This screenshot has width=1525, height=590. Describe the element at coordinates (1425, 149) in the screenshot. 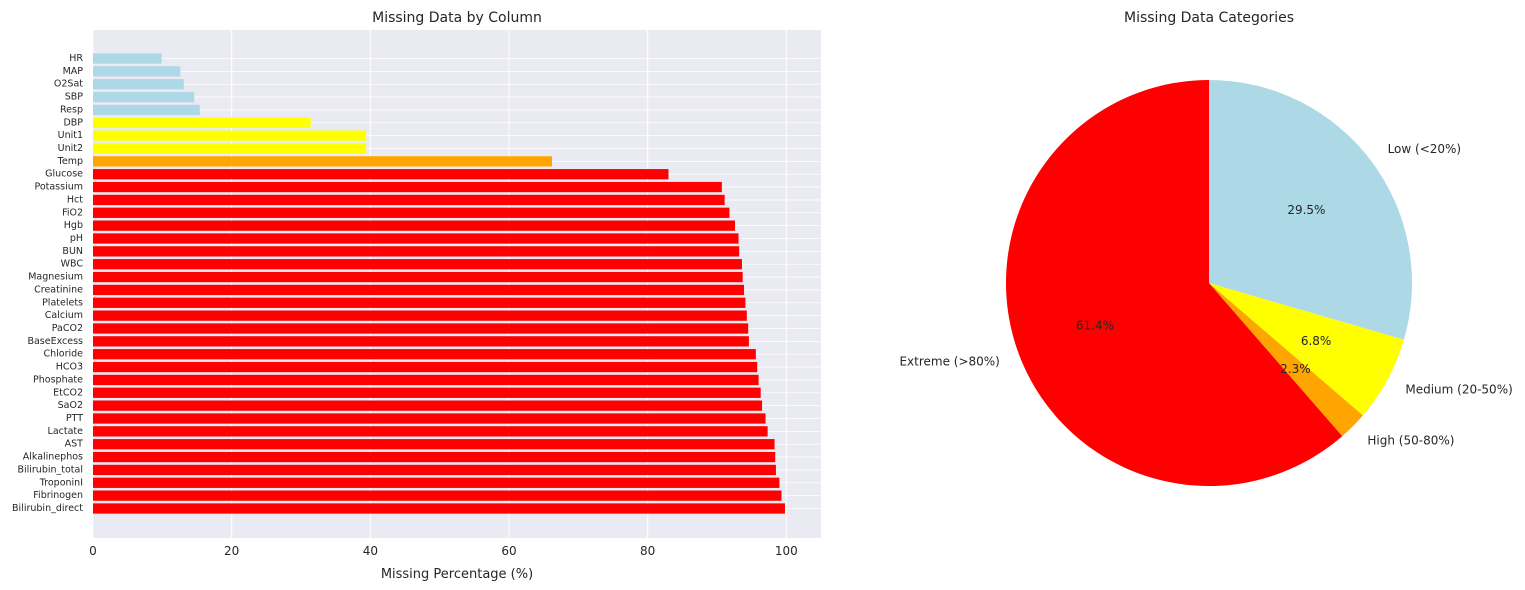

I see `pie-category-label: Low (<20%)` at that location.